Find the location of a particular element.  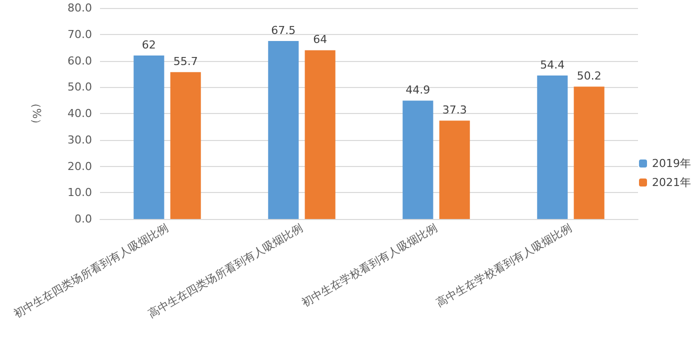

y-axis-title: （%） is located at coordinates (36, 113).